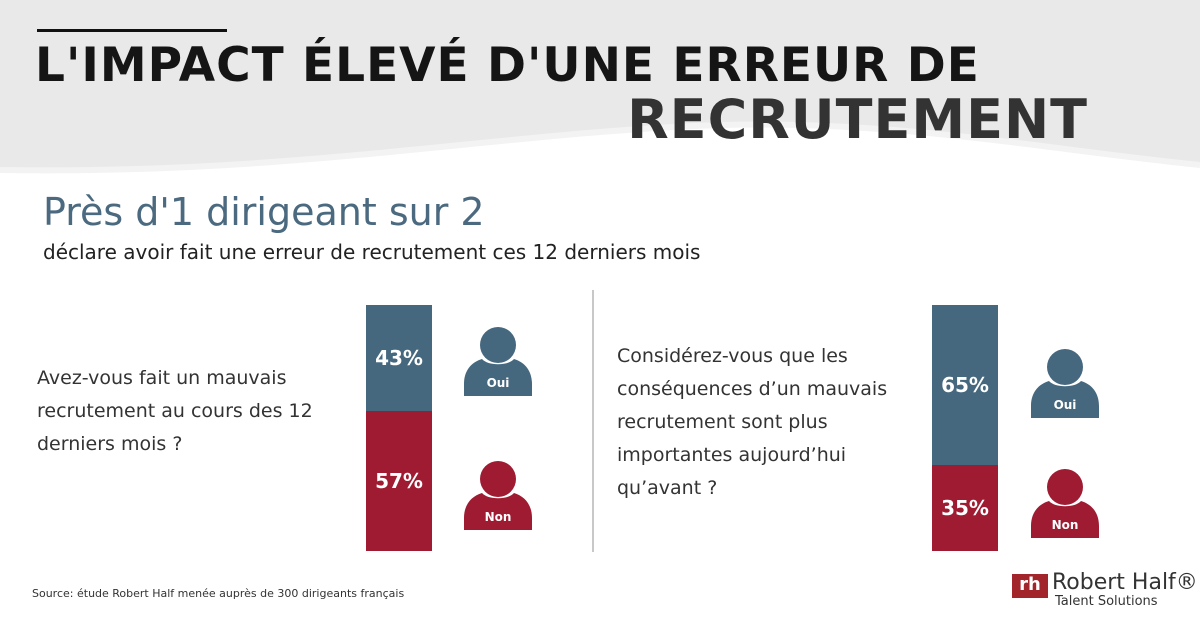 The image size is (1200, 627). Describe the element at coordinates (132, 30) in the screenshot. I see `title-rule` at that location.